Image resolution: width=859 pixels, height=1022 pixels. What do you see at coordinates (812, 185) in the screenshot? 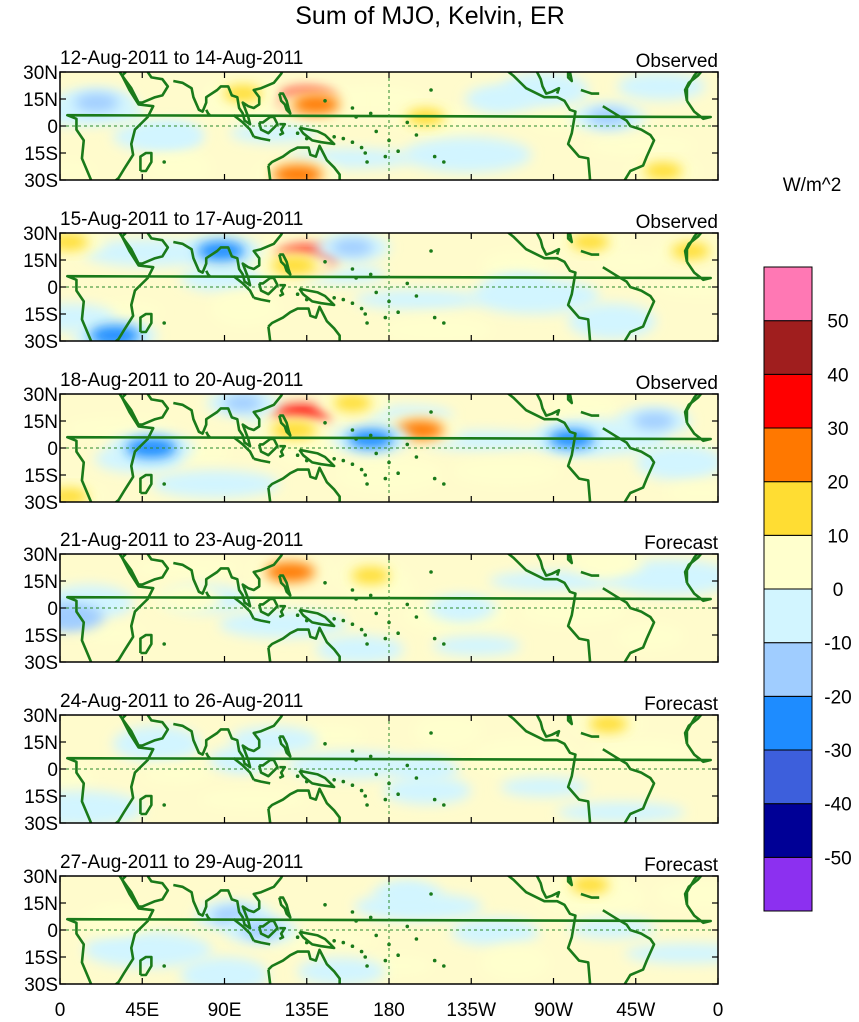
I see `colorbar-units: W/m^2` at bounding box center [812, 185].